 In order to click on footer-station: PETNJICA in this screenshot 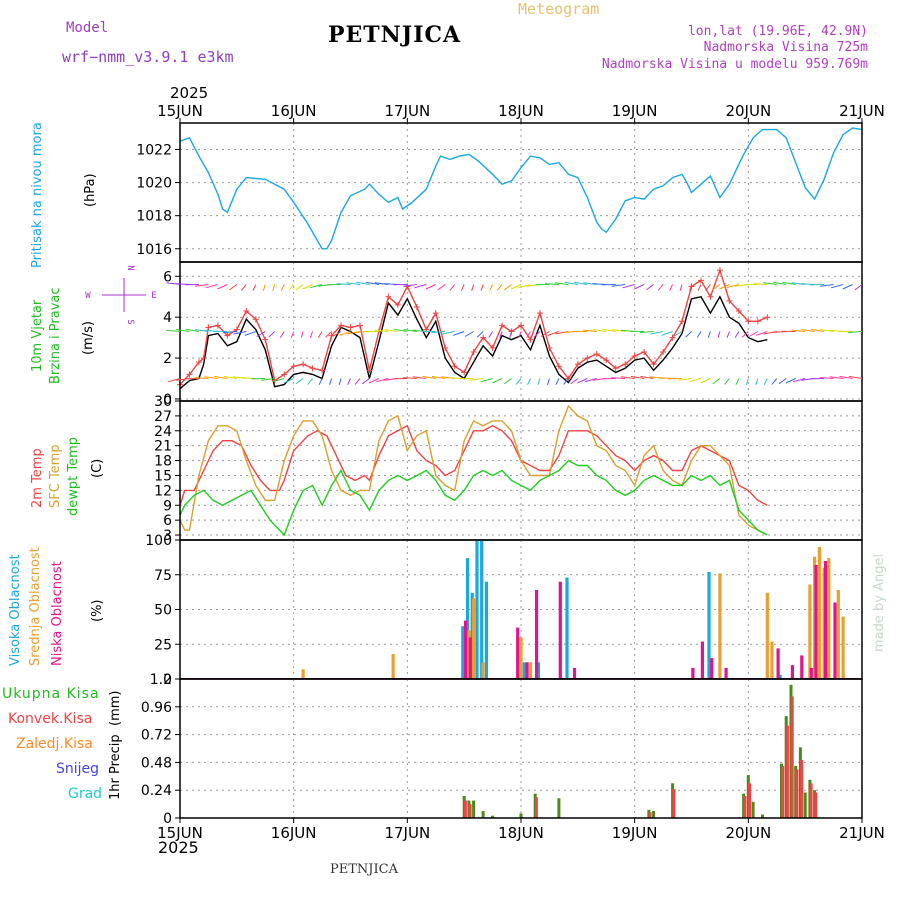, I will do `click(364, 869)`.